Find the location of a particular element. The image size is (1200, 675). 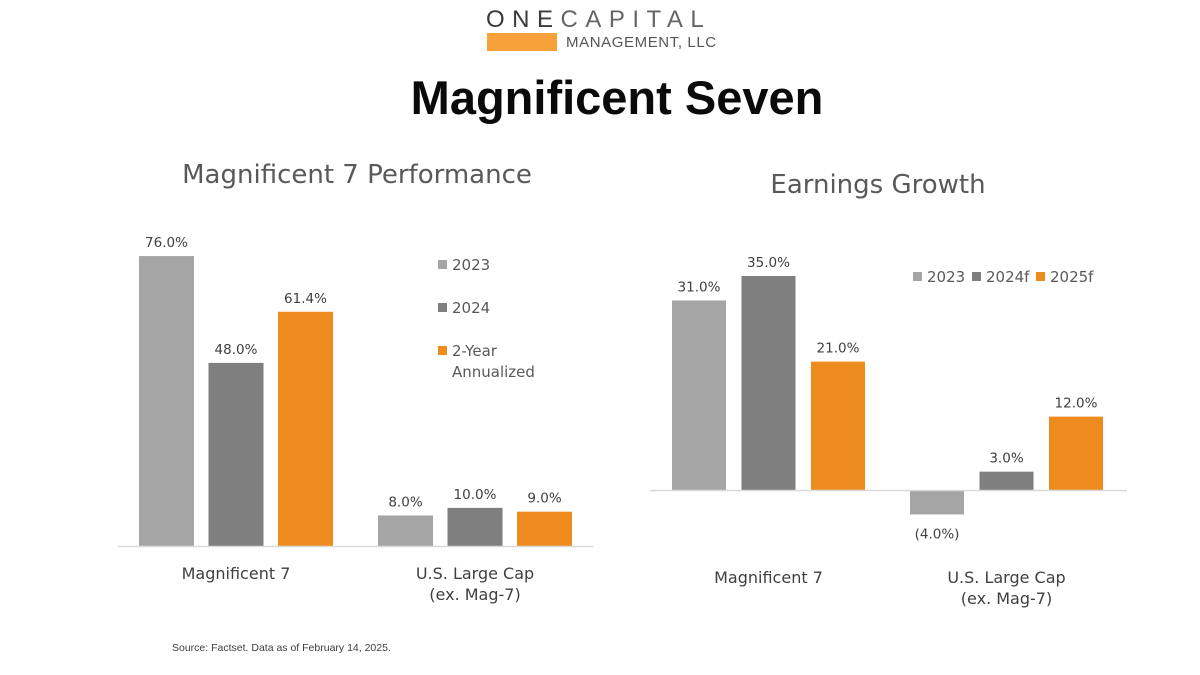

legend-label: 2024f is located at coordinates (1008, 277).